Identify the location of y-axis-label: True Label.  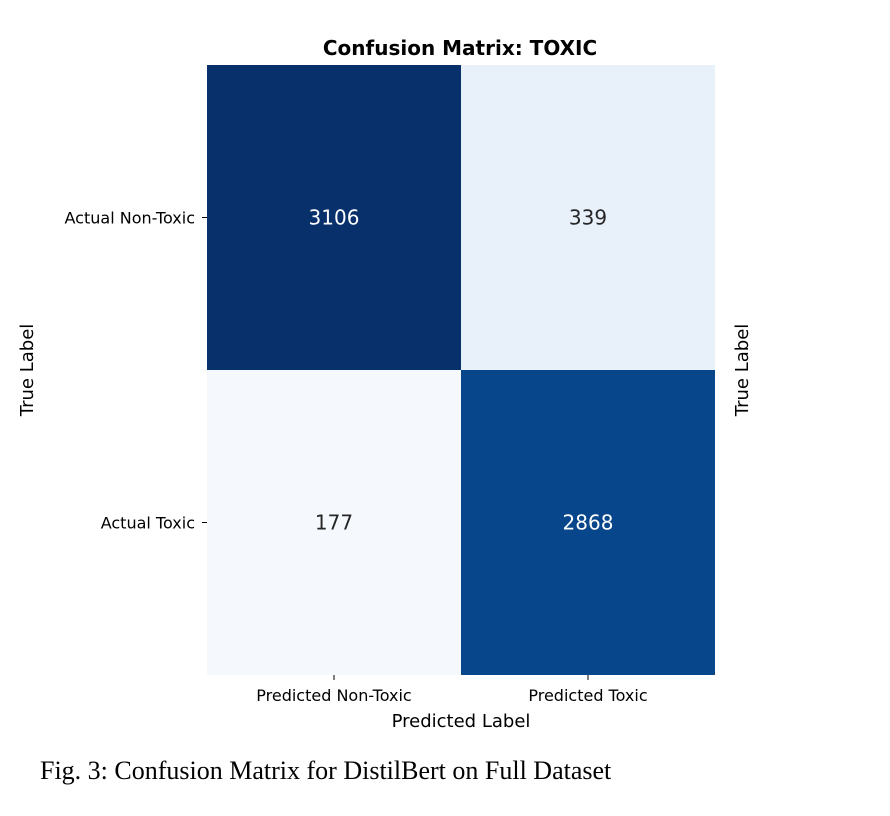
(27, 371).